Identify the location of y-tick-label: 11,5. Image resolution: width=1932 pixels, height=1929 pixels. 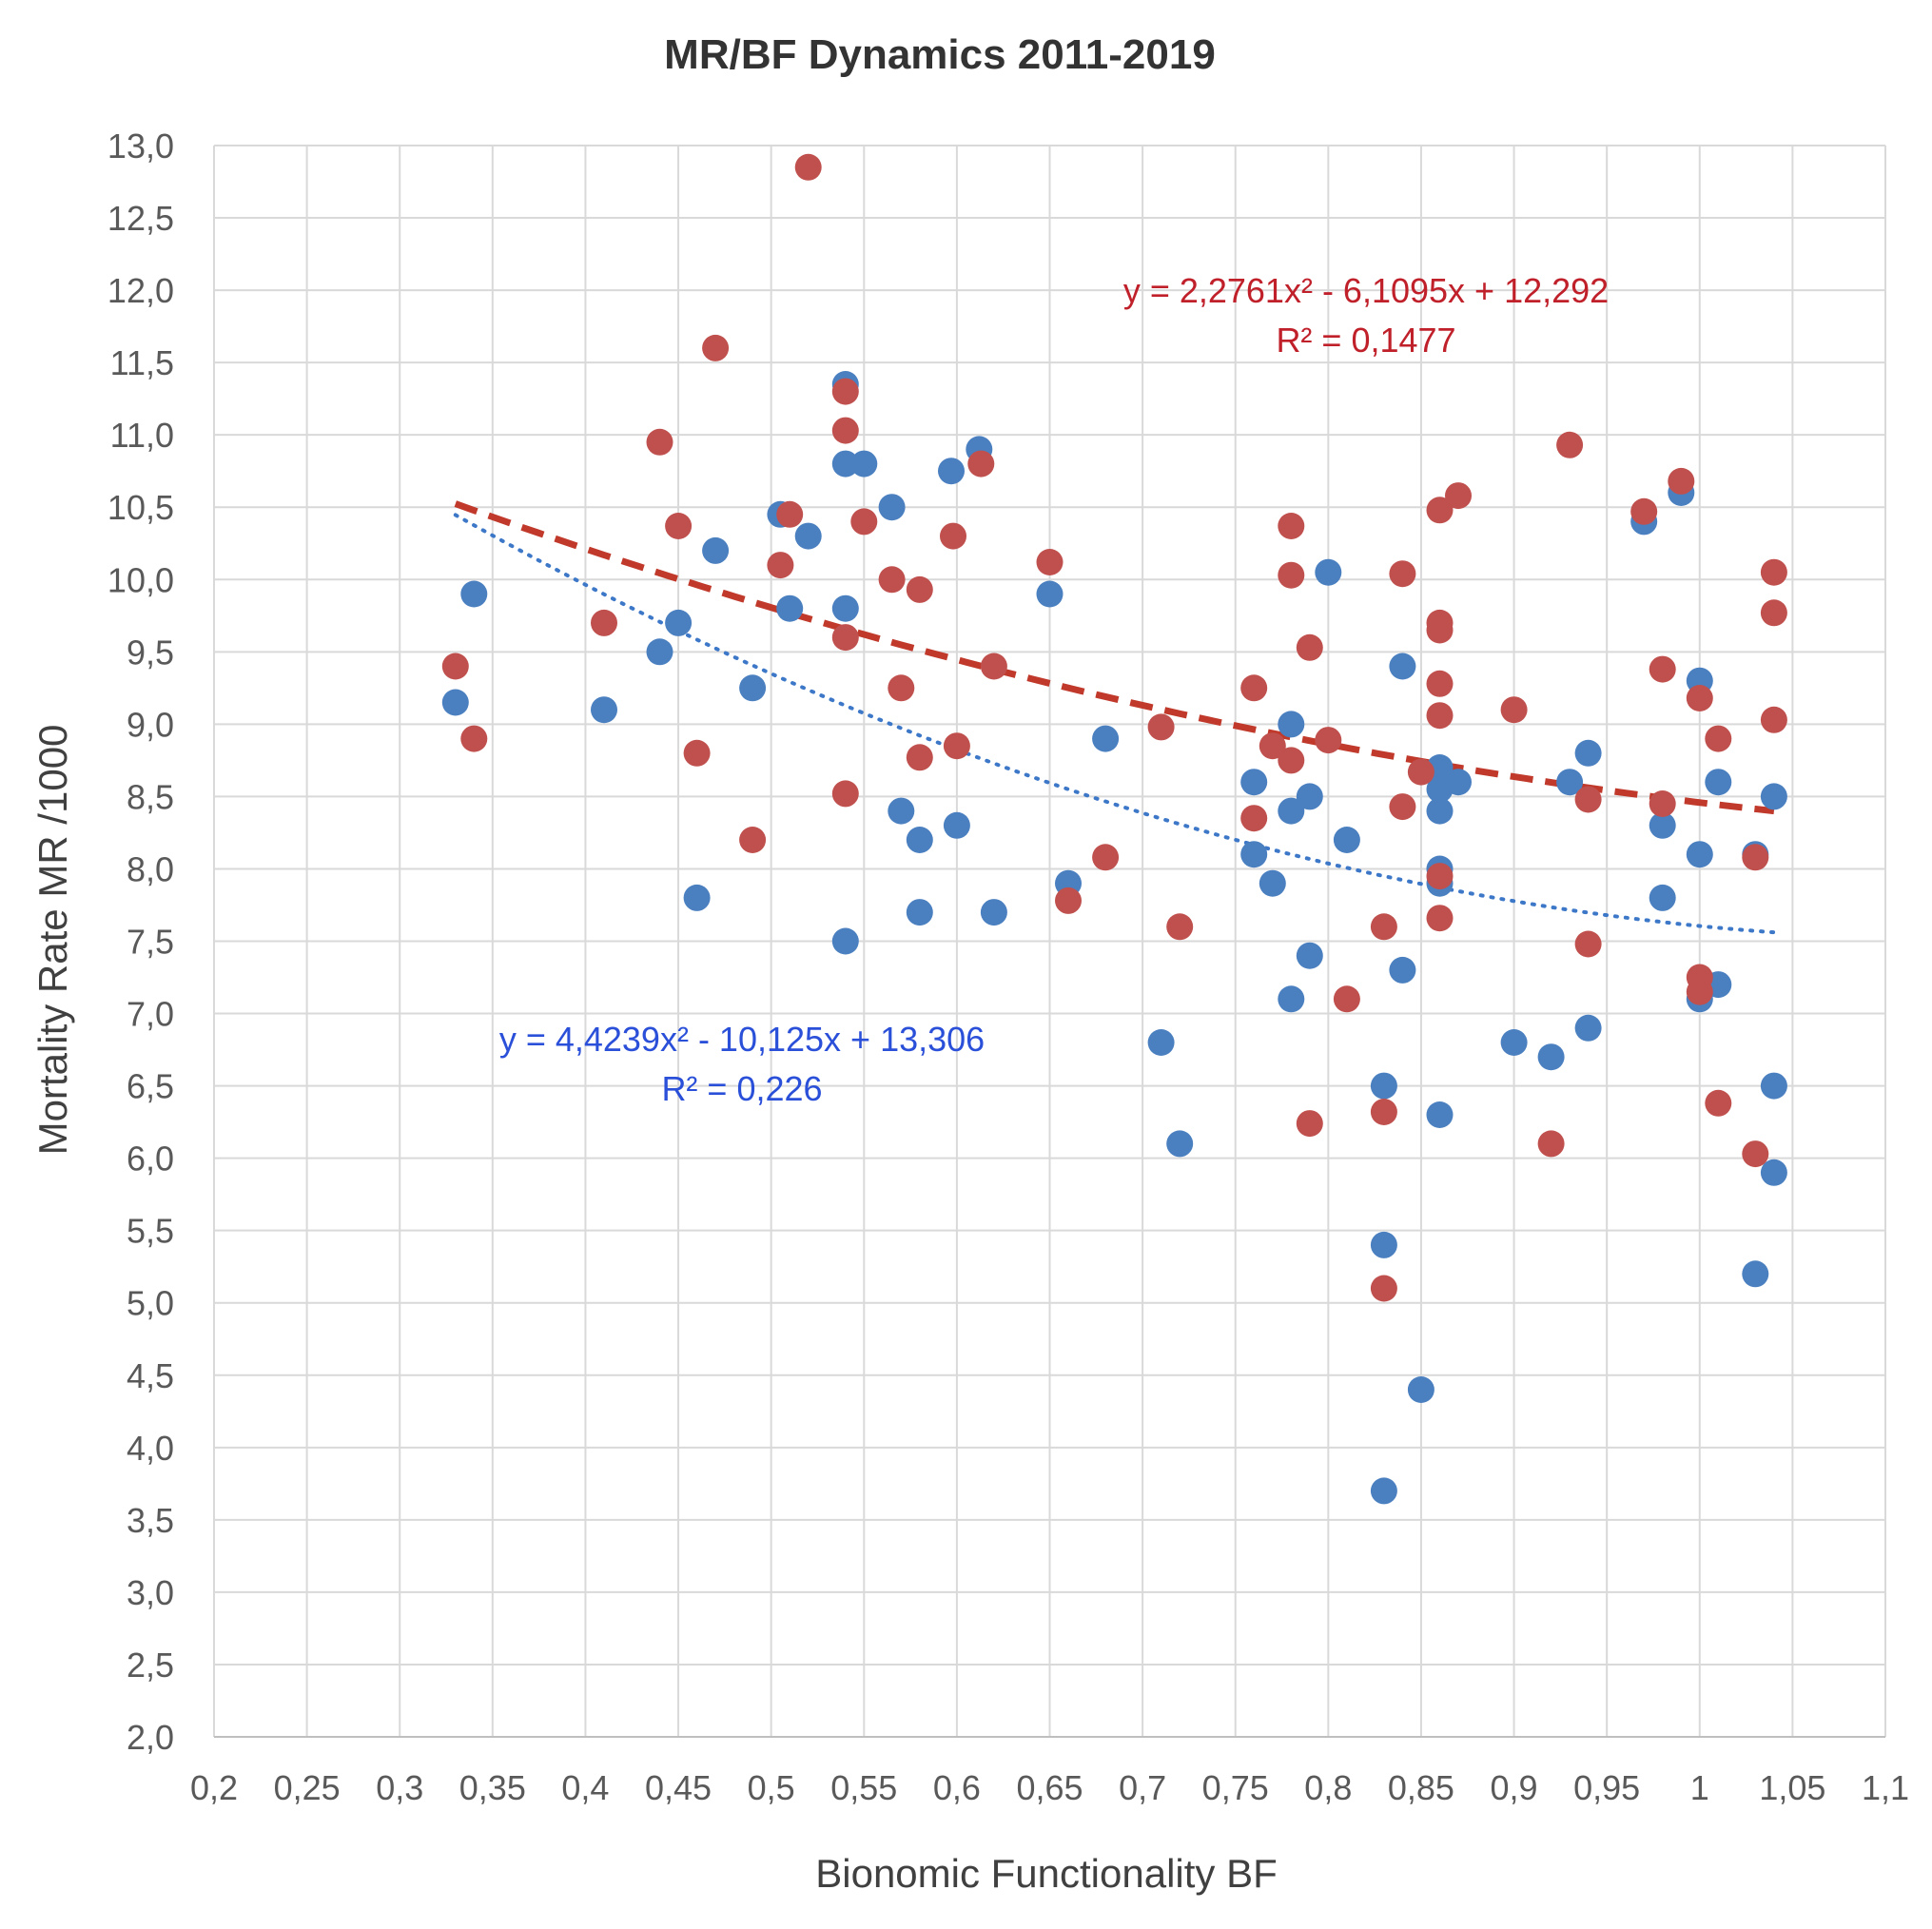
(142, 362).